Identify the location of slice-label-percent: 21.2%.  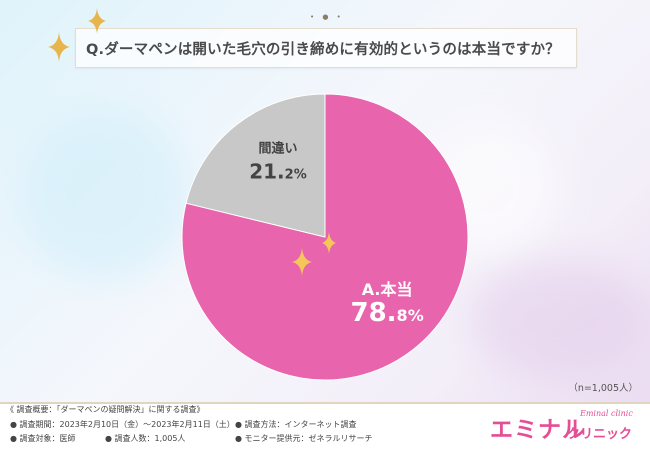
(278, 172).